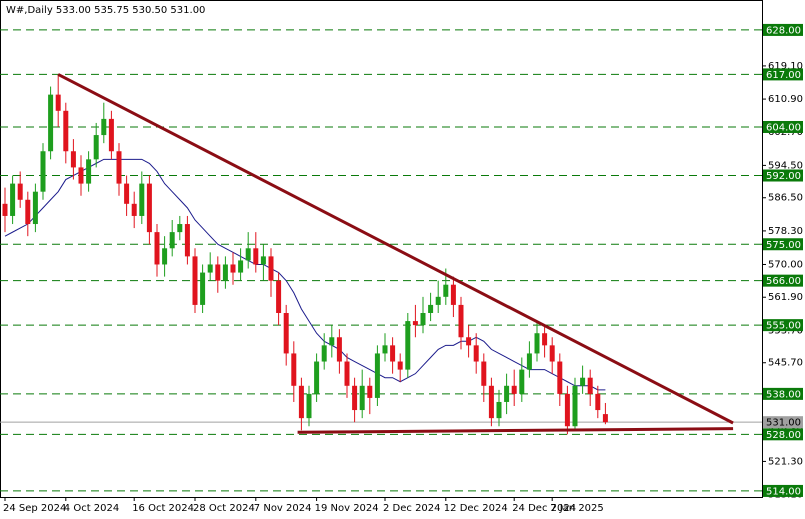 Image resolution: width=805 pixels, height=519 pixels. Describe the element at coordinates (412, 508) in the screenshot. I see `x-tick-label: 2 Dec 2024` at that location.